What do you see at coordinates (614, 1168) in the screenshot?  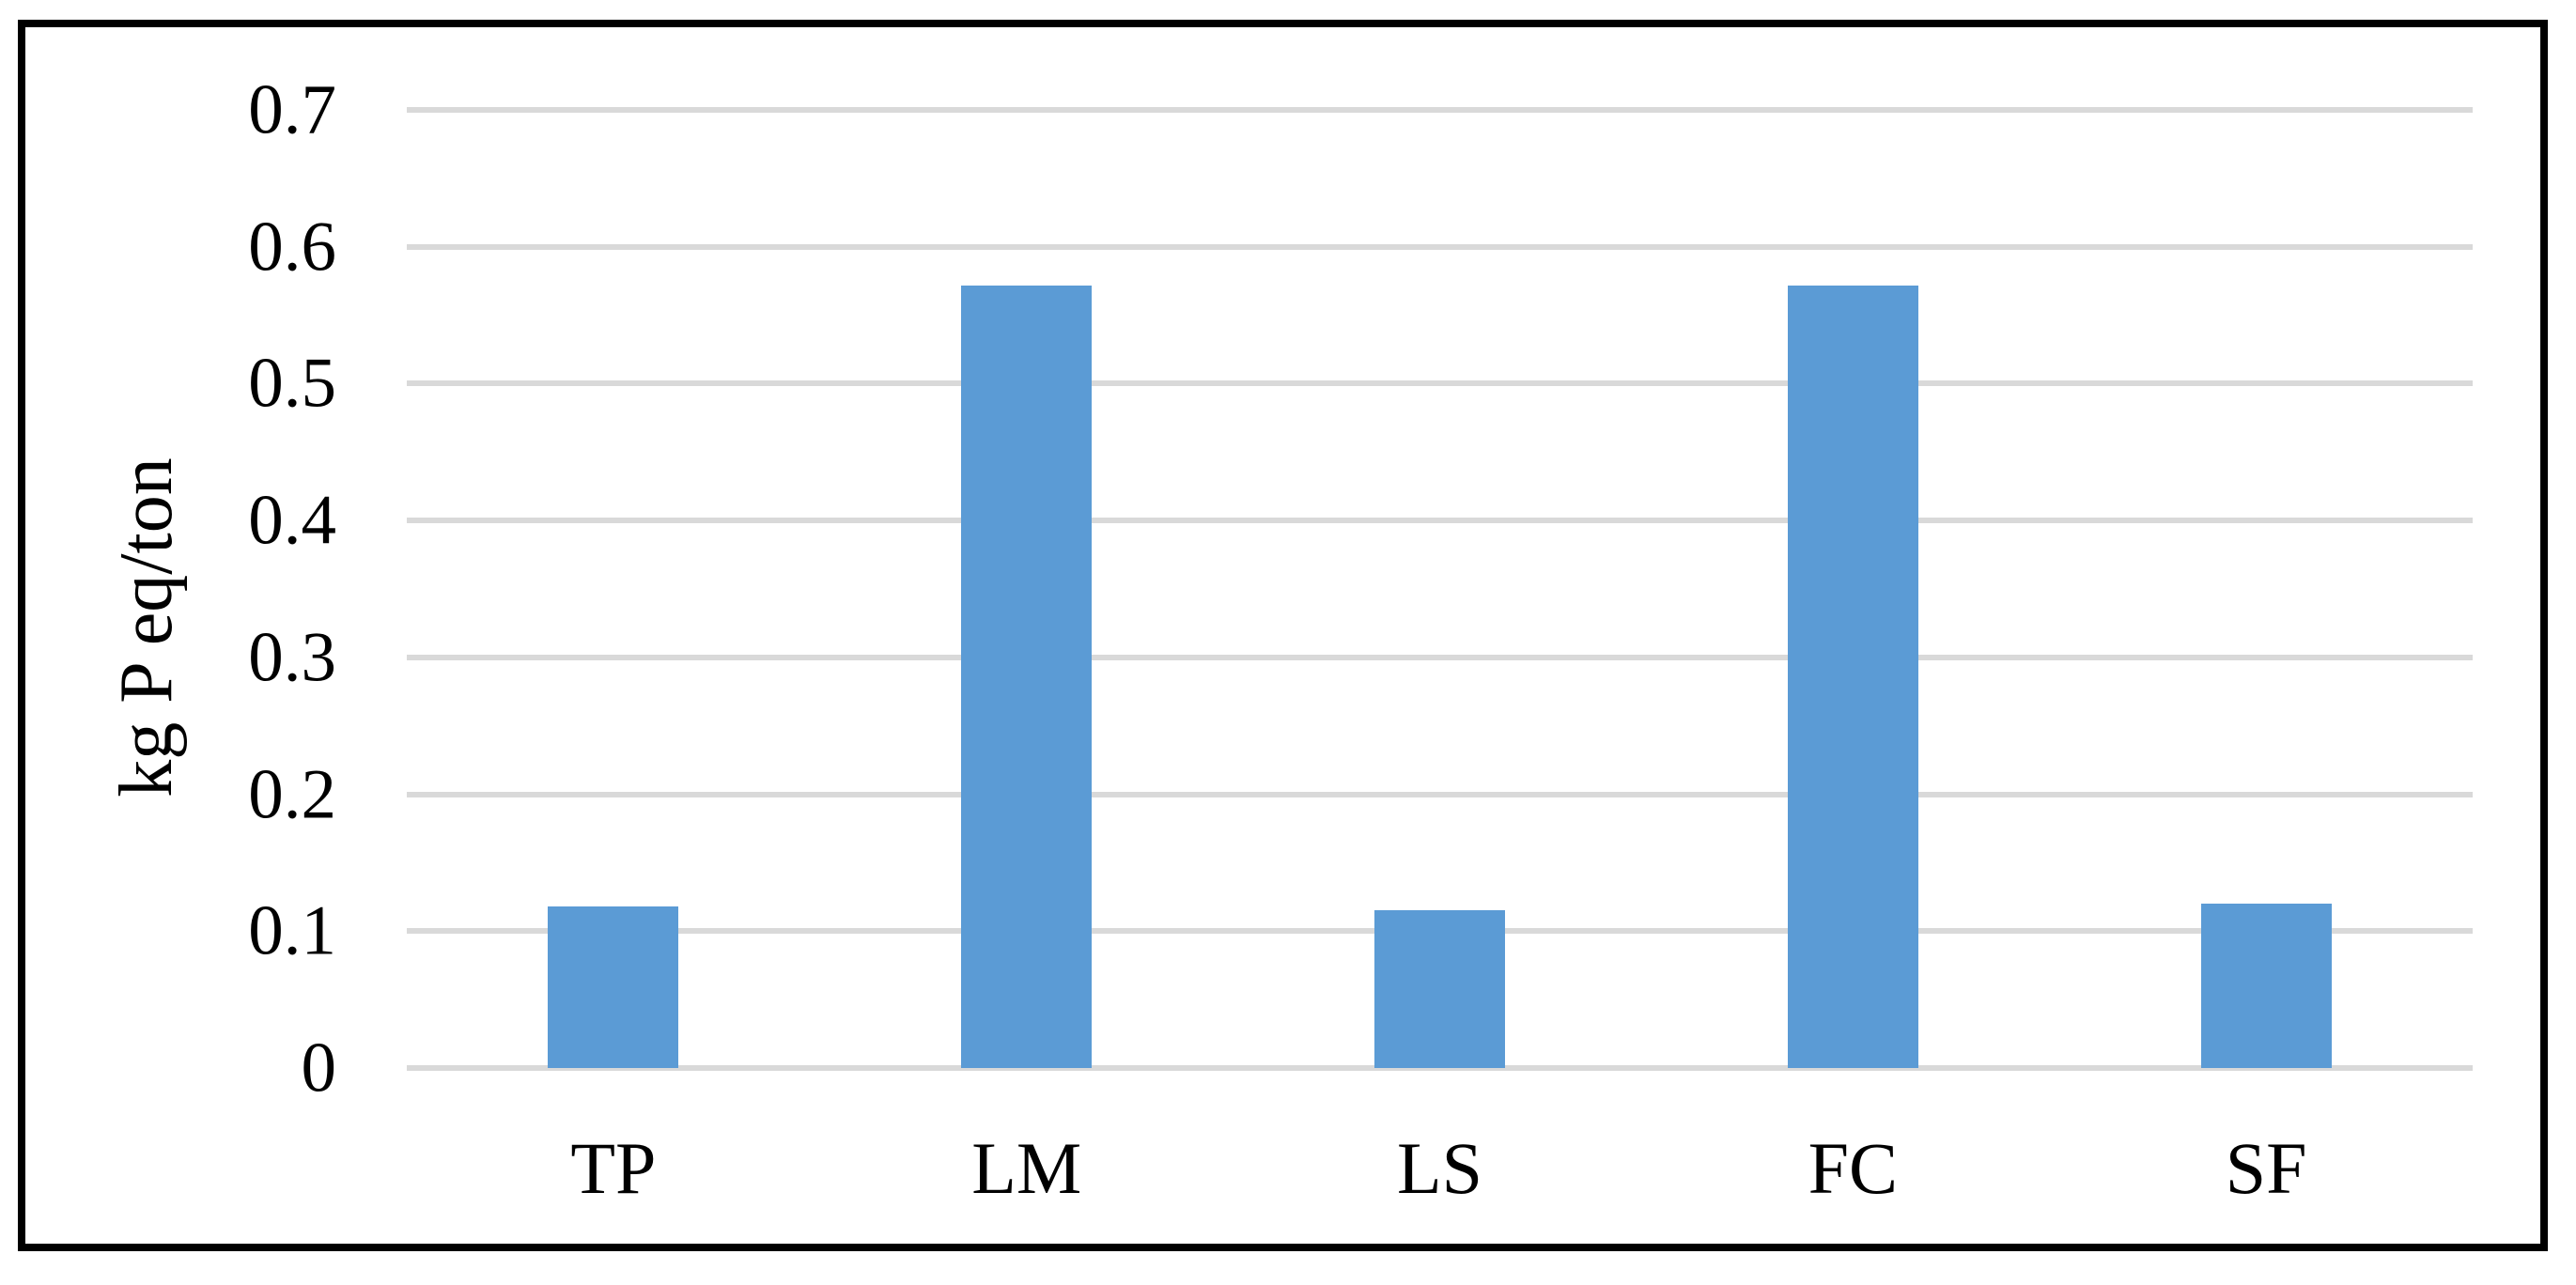 I see `x-category-label-tp: TP` at bounding box center [614, 1168].